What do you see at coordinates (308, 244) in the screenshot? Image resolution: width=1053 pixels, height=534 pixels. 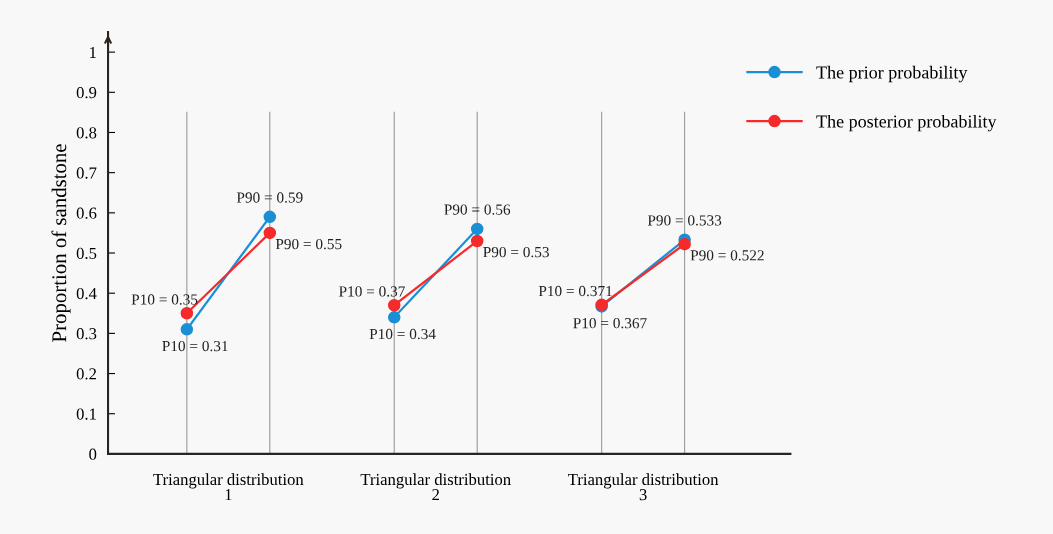 I see `data-label: P90 = 0.55` at bounding box center [308, 244].